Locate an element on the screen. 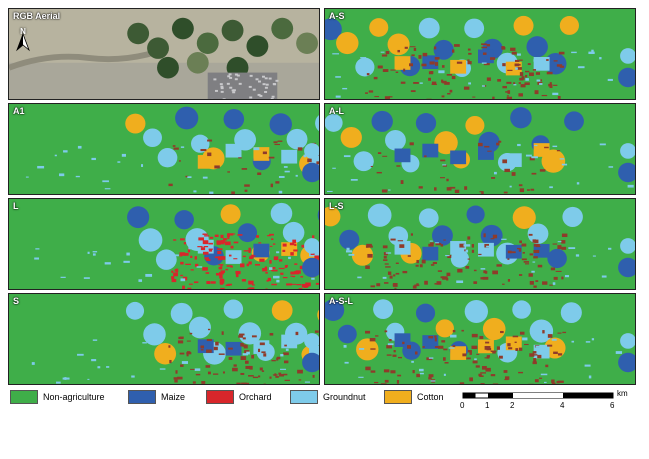  map-panel-a1: A1 is located at coordinates (164, 149).